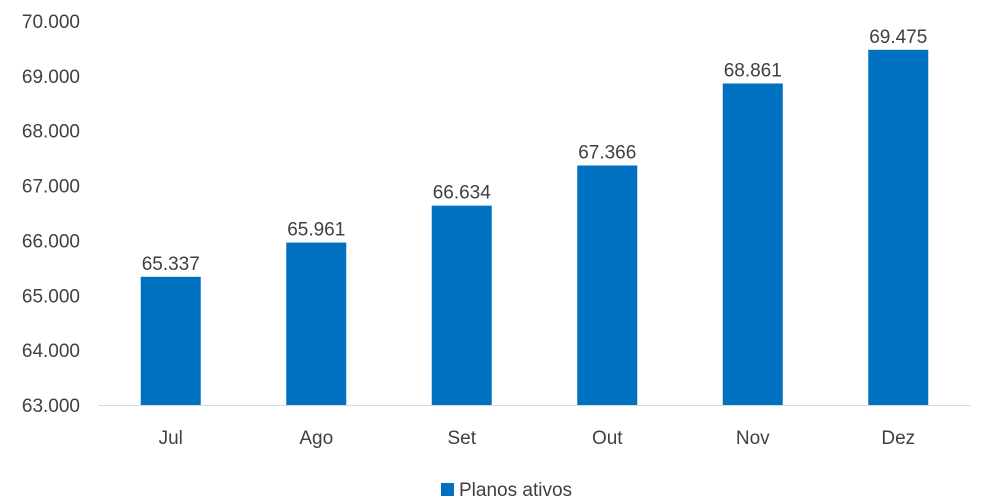 Image resolution: width=981 pixels, height=496 pixels. I want to click on data-label: 67.366, so click(607, 152).